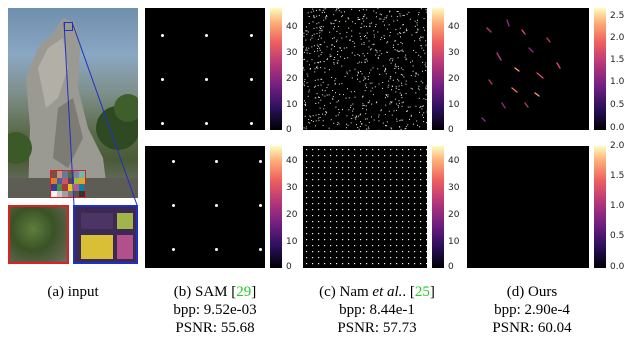 The height and width of the screenshot is (339, 632). What do you see at coordinates (289, 130) in the screenshot?
I see `sam-top-tick: 0` at bounding box center [289, 130].